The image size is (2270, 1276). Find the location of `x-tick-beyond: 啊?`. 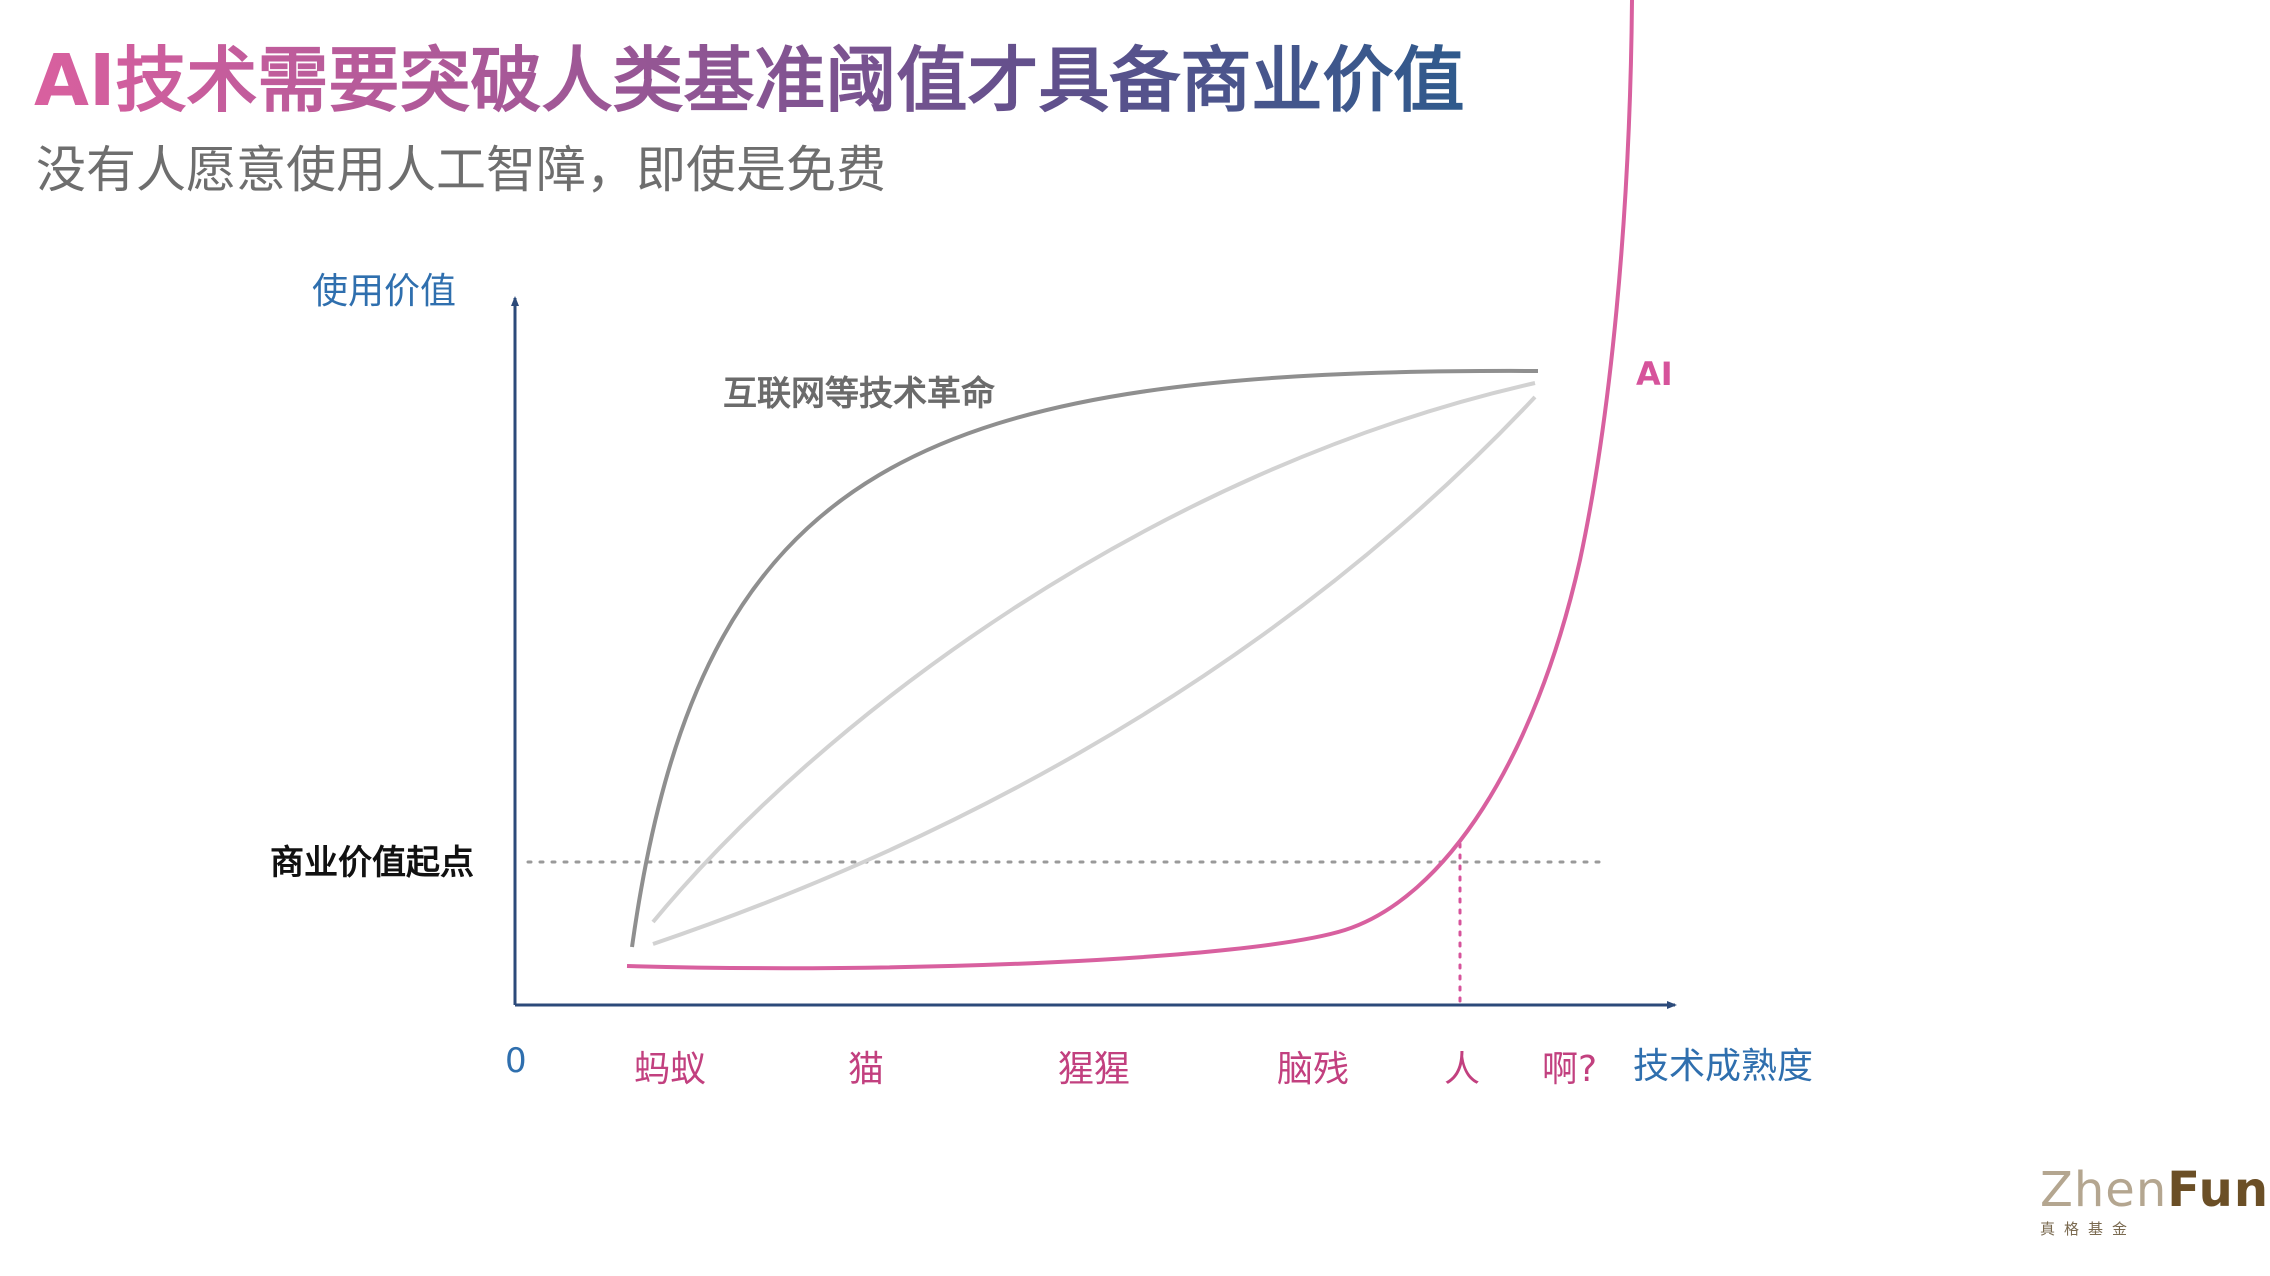

x-tick-beyond: 啊? is located at coordinates (1570, 1069).